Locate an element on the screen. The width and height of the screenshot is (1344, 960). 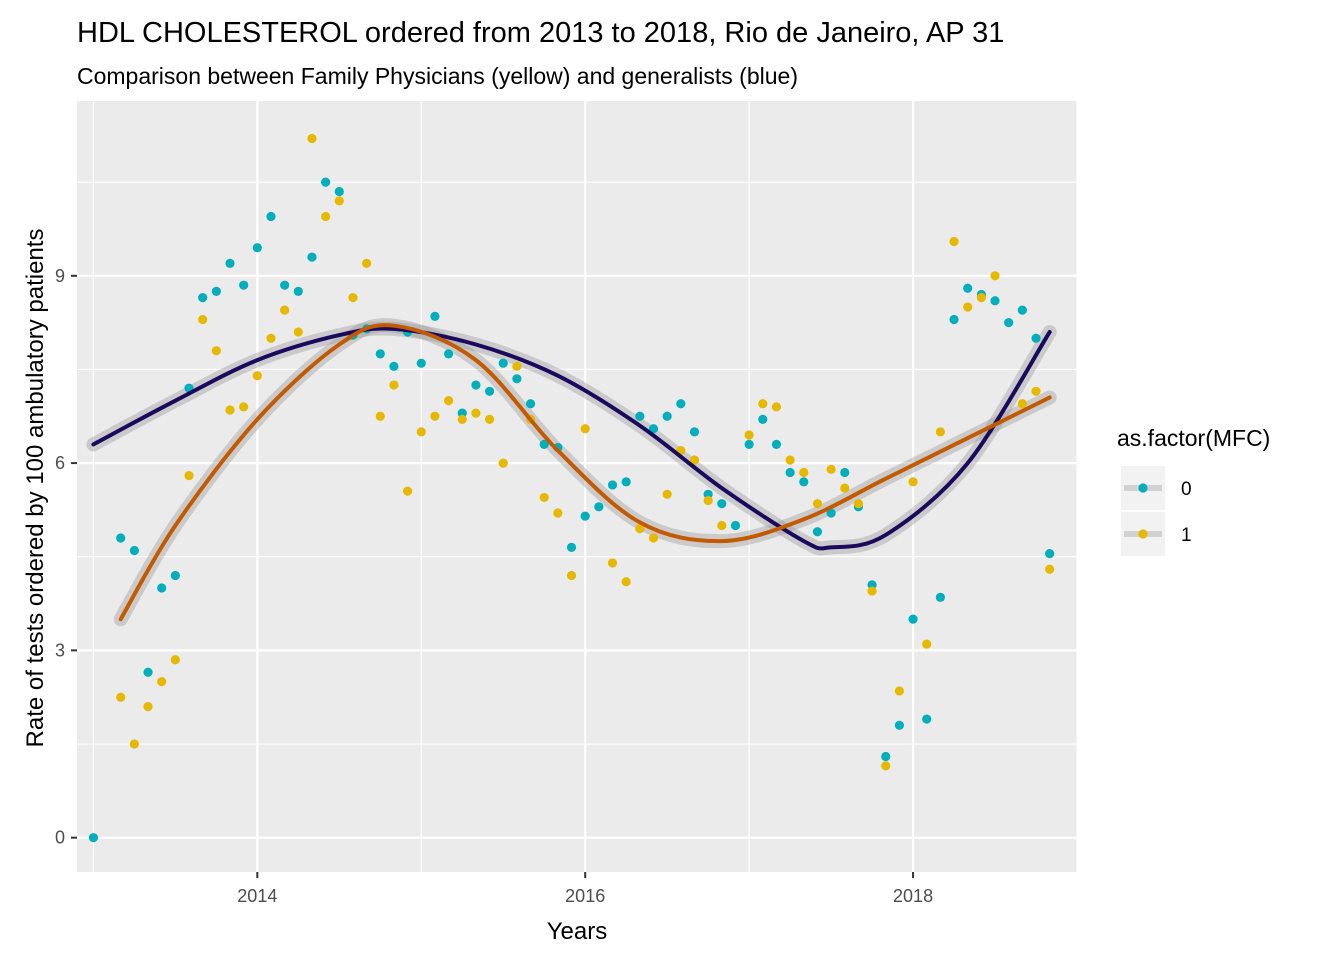
legend-label-1: 1 is located at coordinates (1186, 535).